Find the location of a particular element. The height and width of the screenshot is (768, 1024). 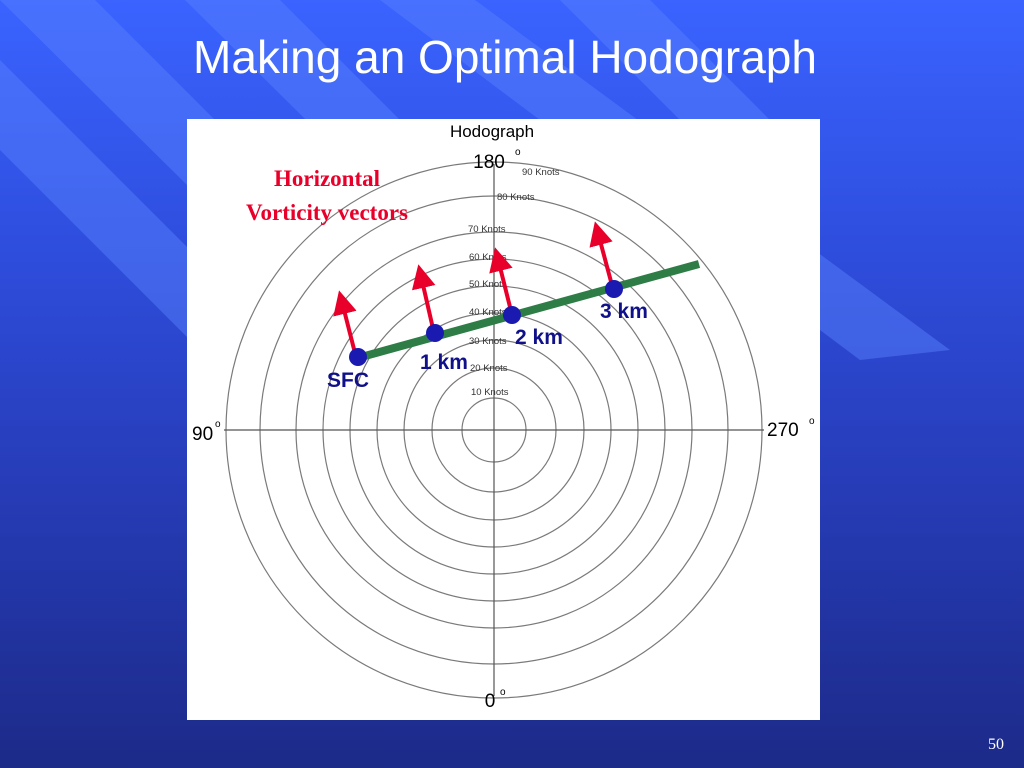

point-3km is located at coordinates (614, 289).